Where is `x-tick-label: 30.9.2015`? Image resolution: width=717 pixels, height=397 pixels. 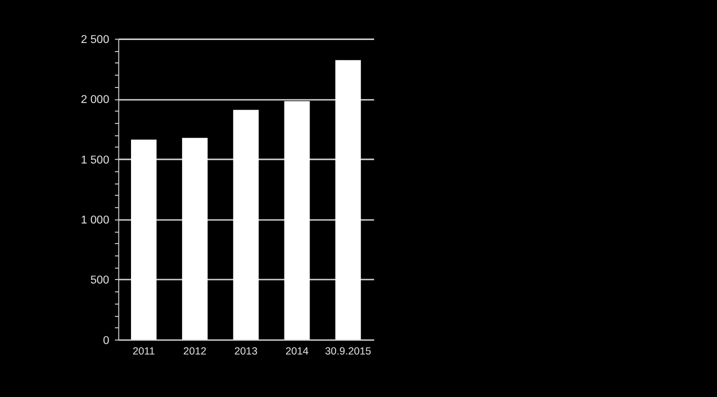 x-tick-label: 30.9.2015 is located at coordinates (348, 352).